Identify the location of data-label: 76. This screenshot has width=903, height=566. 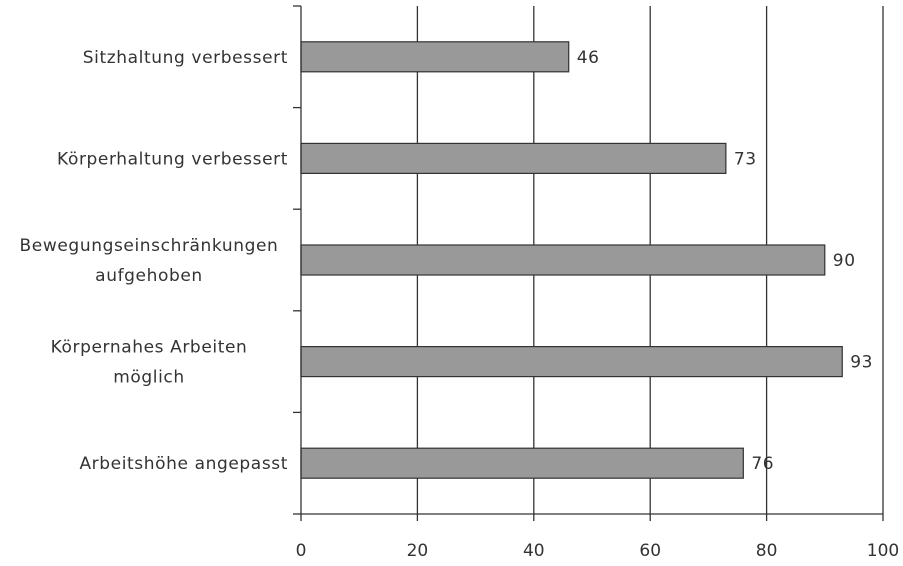
(762, 464).